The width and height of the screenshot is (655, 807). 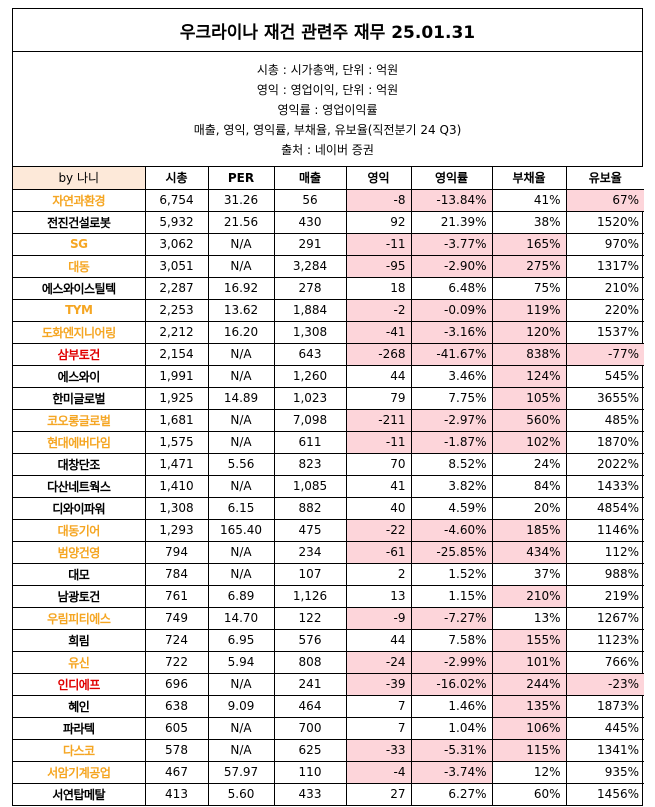 I want to click on cell-debt-ratio: 24%, so click(x=529, y=464).